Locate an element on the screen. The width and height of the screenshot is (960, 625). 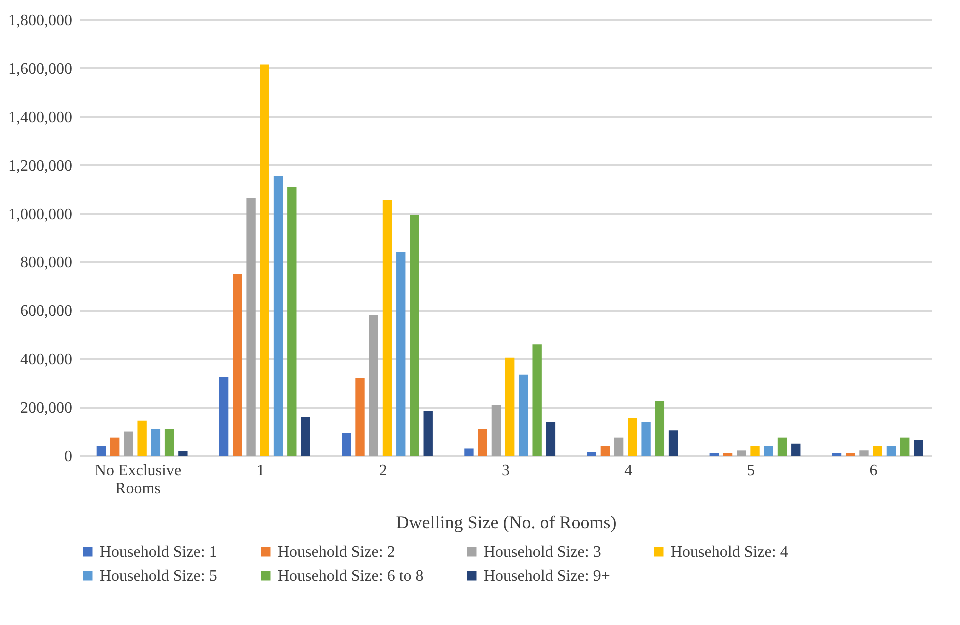
x-tick-label: 5 is located at coordinates (751, 471).